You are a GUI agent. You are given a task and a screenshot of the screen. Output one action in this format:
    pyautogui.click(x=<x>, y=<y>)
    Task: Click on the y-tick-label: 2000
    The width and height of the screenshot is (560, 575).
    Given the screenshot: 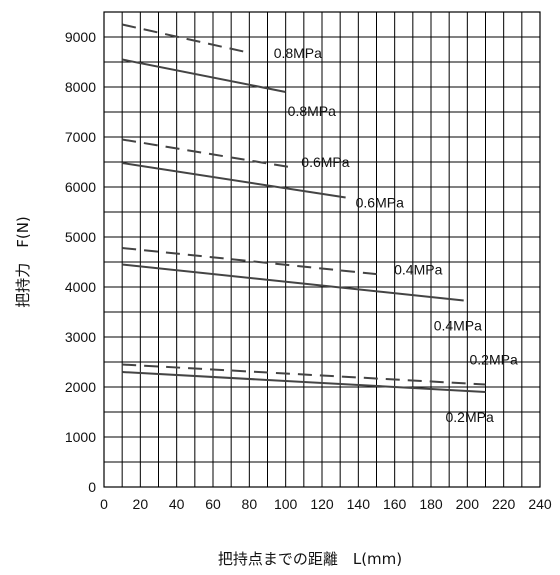 What is the action you would take?
    pyautogui.click(x=80, y=387)
    